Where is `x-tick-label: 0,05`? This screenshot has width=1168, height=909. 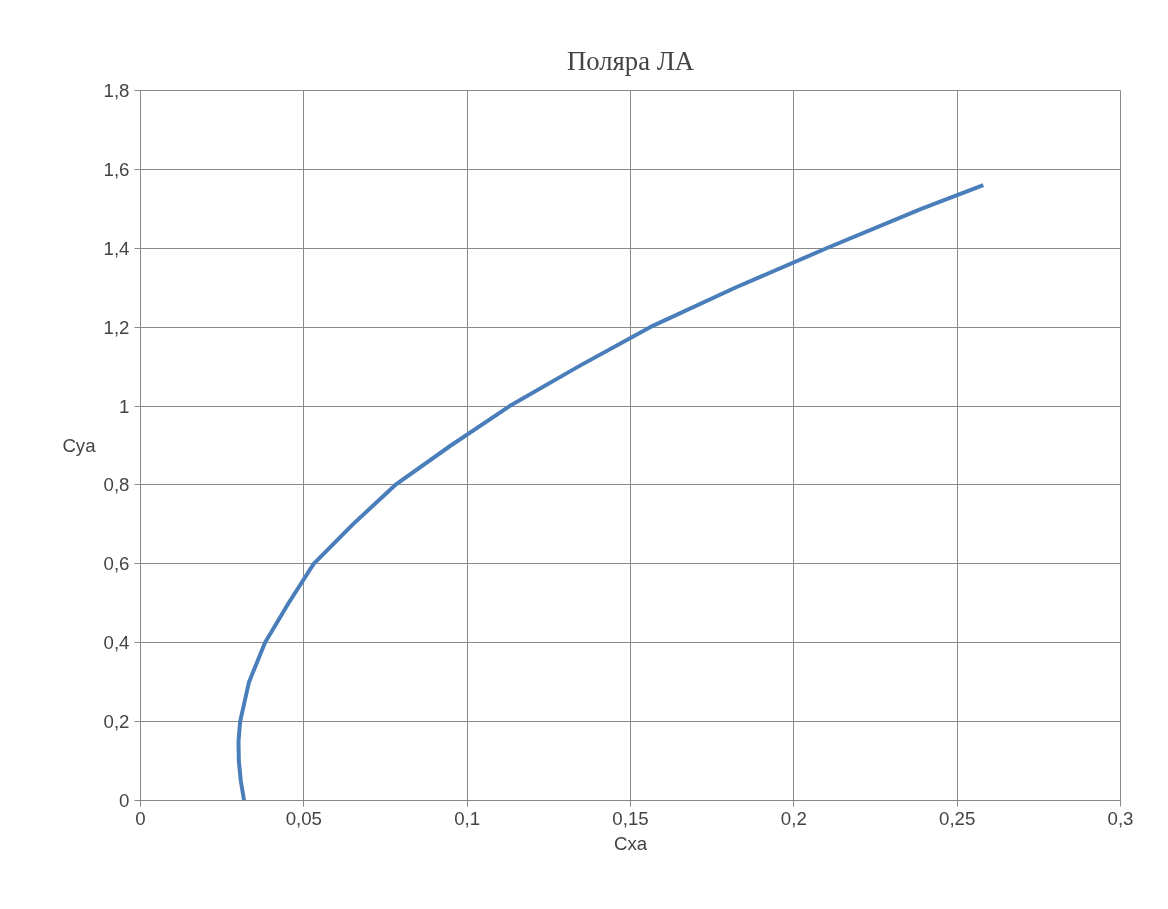 x-tick-label: 0,05 is located at coordinates (303, 818).